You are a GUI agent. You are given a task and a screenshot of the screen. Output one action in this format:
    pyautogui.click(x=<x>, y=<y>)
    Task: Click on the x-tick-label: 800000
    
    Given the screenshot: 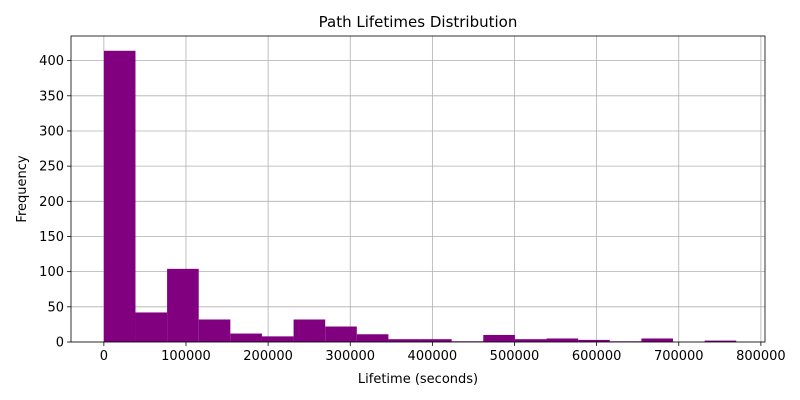 What is the action you would take?
    pyautogui.click(x=761, y=356)
    